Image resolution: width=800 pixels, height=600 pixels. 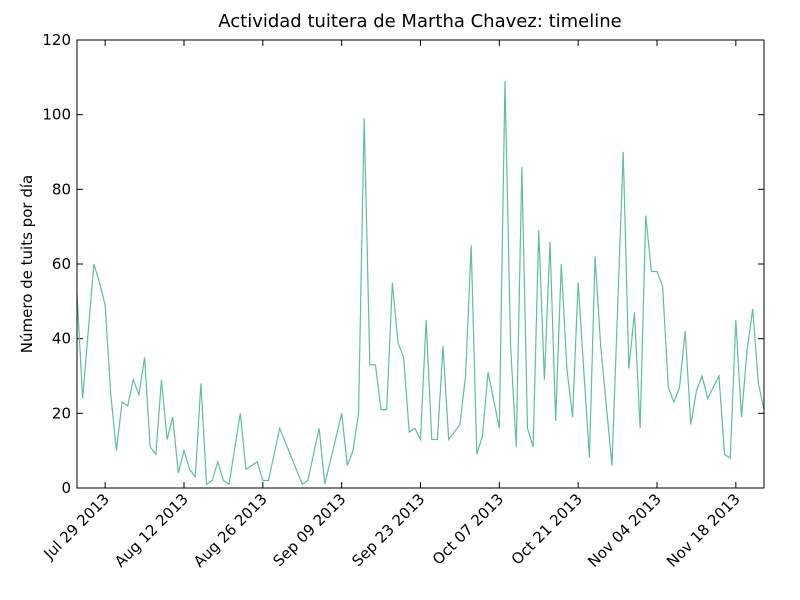 What do you see at coordinates (310, 530) in the screenshot?
I see `x-tick-label: Sep 09 2013` at bounding box center [310, 530].